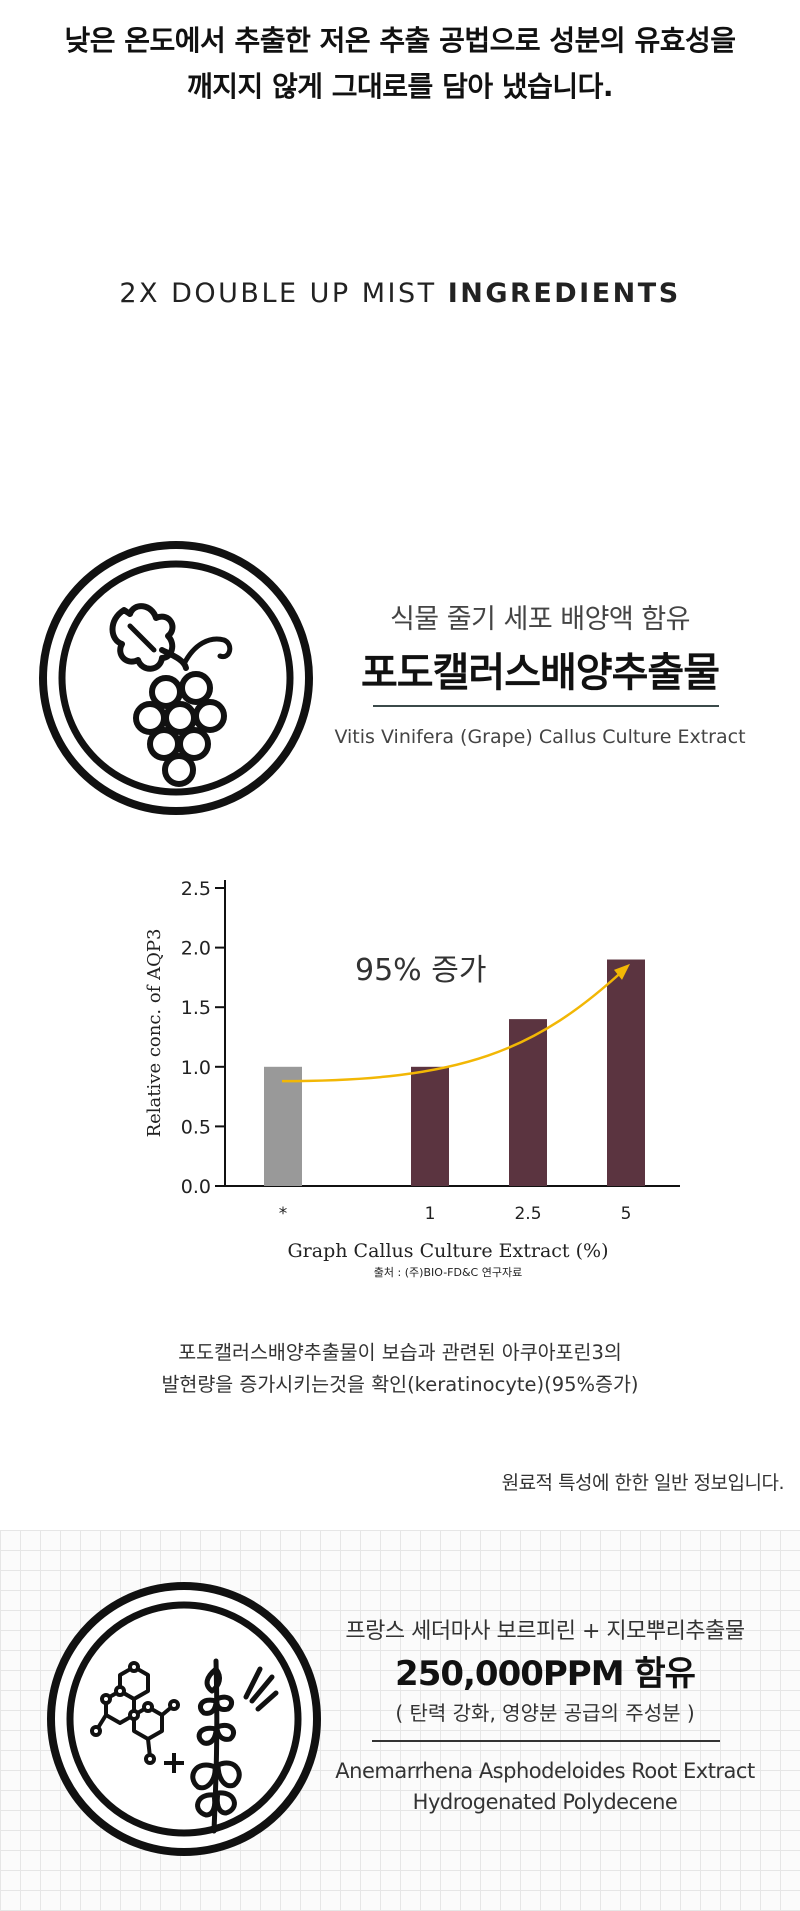 The height and width of the screenshot is (1911, 800). Describe the element at coordinates (448, 1272) in the screenshot. I see `chart-source: 출처 : (주)BIO-FD&C 연구자료` at that location.